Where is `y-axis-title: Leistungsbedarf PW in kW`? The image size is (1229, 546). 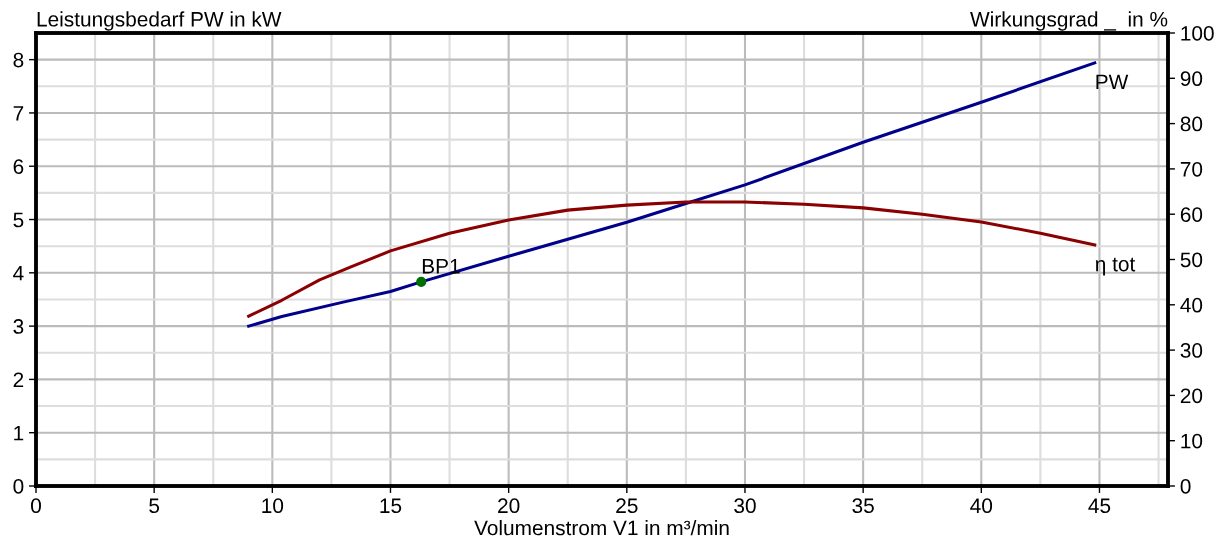
y-axis-title: Leistungsbedarf PW in kW is located at coordinates (159, 21).